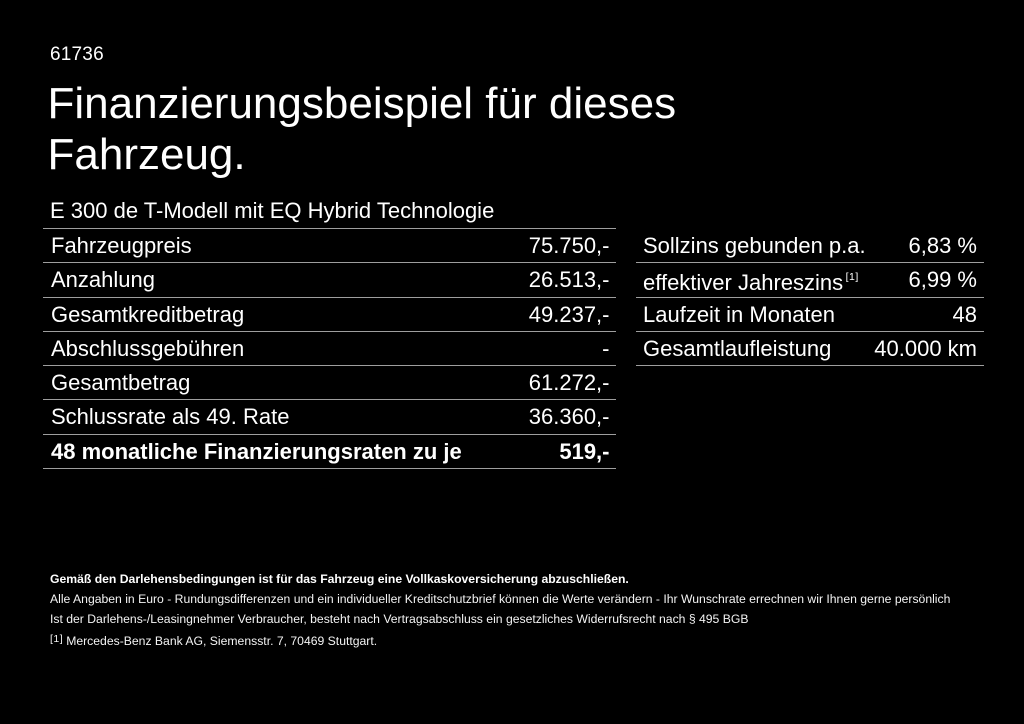 This screenshot has width=1024, height=724. I want to click on row-label-text: effektiver Jahreszins, so click(743, 282).